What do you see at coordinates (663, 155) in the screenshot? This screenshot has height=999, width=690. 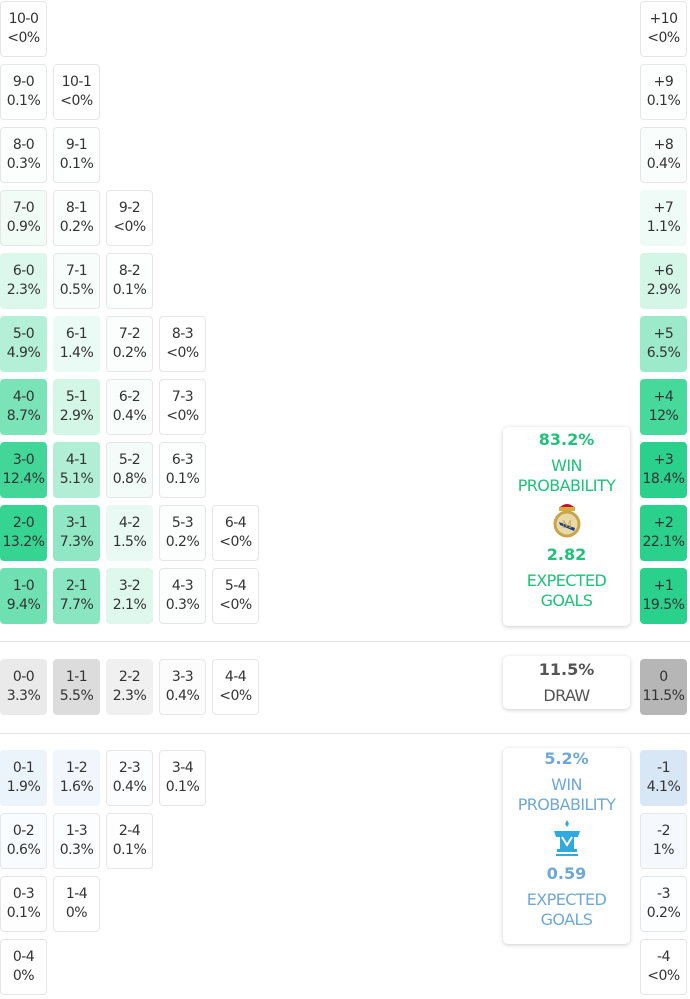 I see `margin-cell: +8 0.4%` at bounding box center [663, 155].